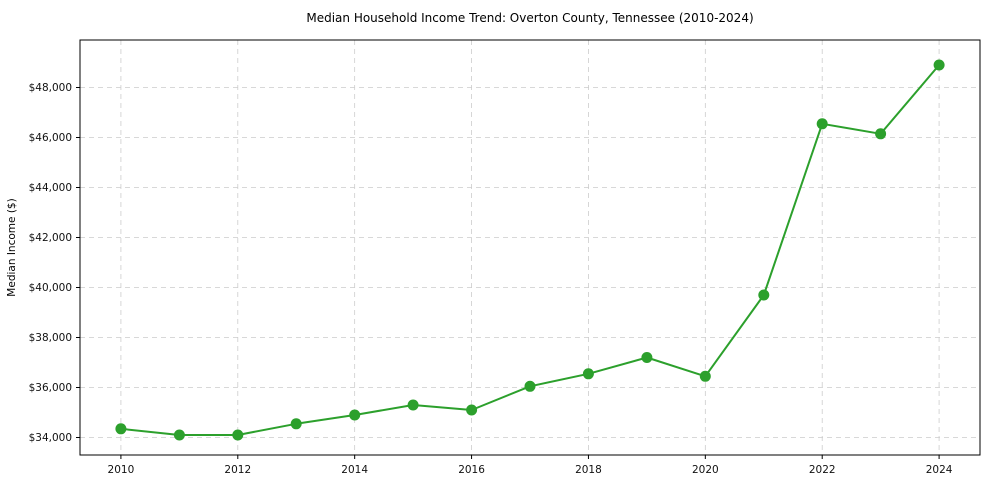 The width and height of the screenshot is (989, 490). I want to click on y-tick-label: $38,000, so click(50, 338).